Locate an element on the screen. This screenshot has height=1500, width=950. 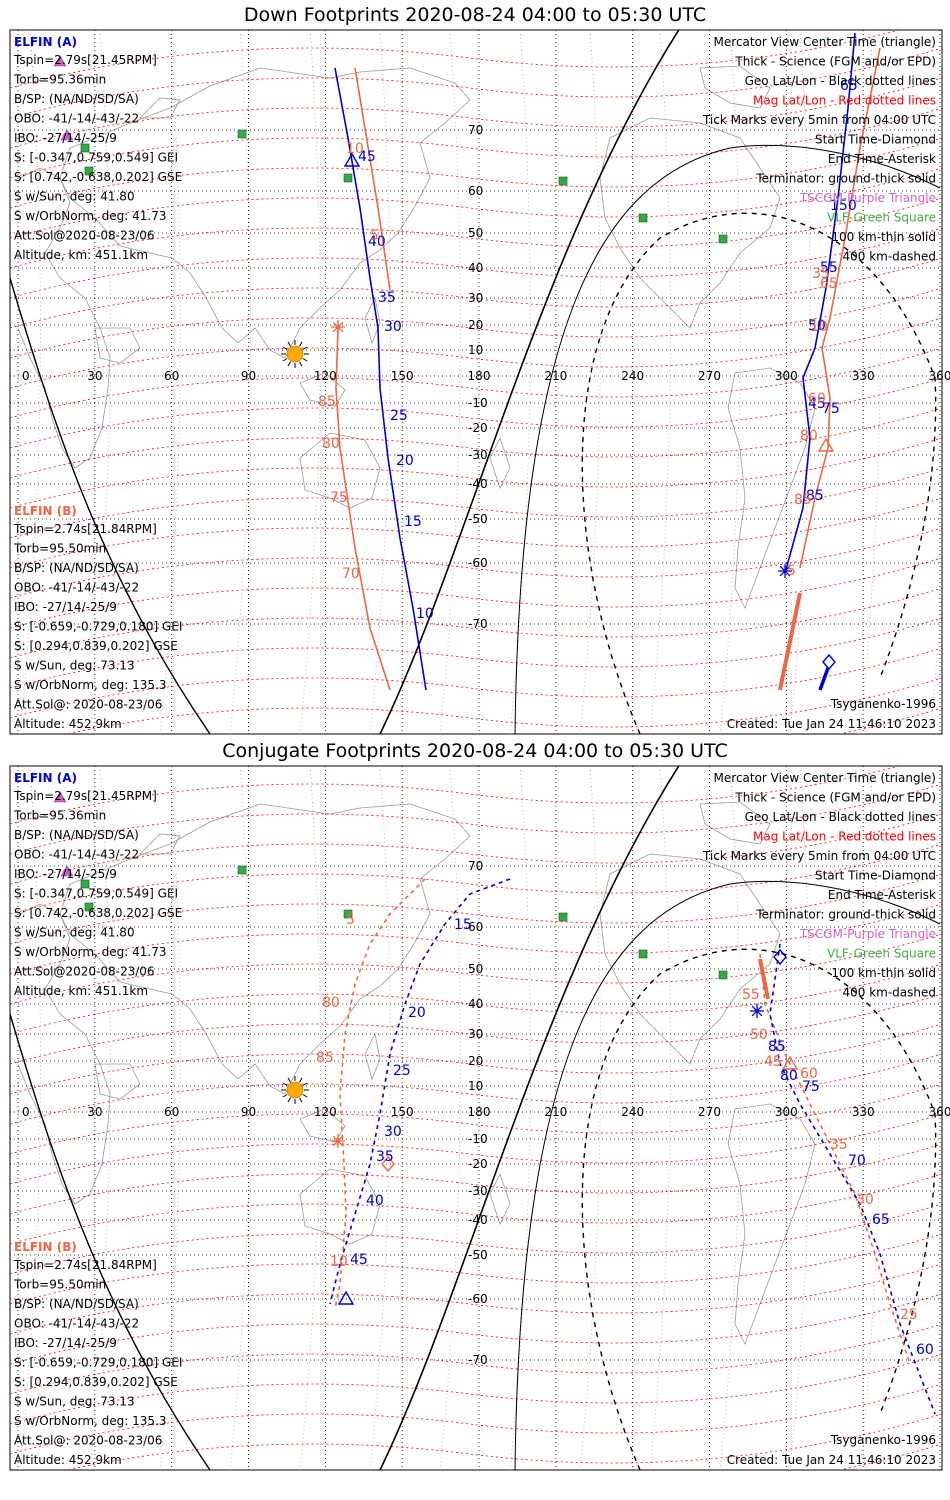
created-label: Created: Tue Jan 24 11:46:10 2023 is located at coordinates (831, 1460).